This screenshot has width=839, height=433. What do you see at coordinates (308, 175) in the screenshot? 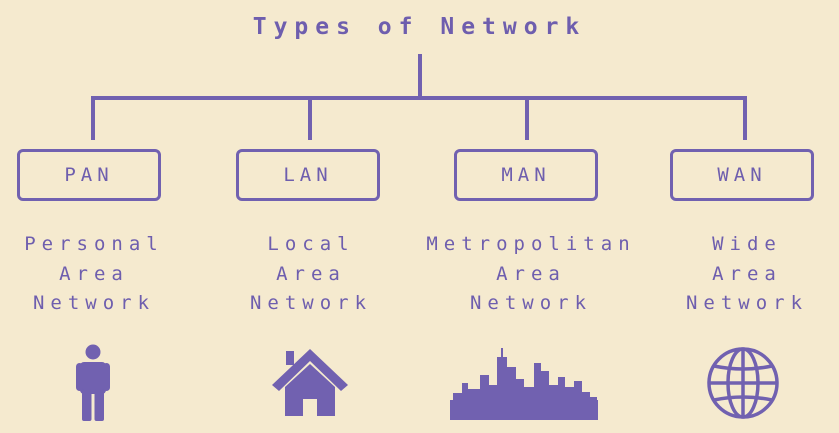
I see `lan-box: LAN` at bounding box center [308, 175].